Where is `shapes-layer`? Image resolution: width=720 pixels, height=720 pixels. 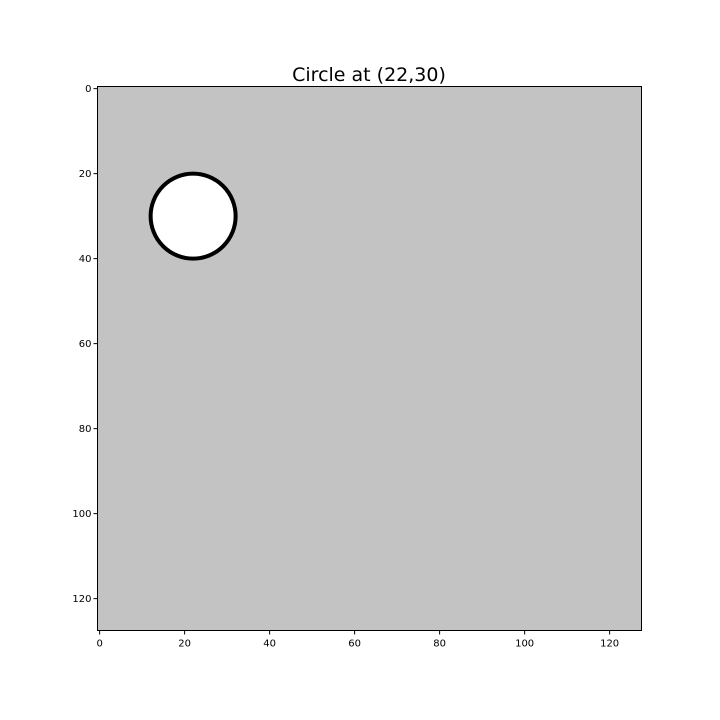
shapes-layer is located at coordinates (193, 216).